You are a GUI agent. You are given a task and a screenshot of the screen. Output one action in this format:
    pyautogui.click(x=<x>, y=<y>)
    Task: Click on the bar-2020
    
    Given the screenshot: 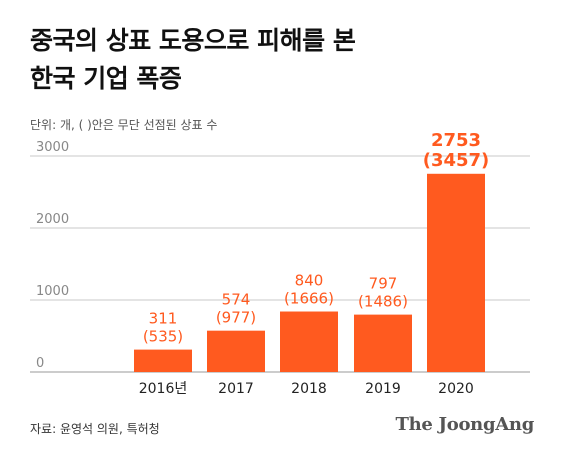 What is the action you would take?
    pyautogui.click(x=456, y=272)
    